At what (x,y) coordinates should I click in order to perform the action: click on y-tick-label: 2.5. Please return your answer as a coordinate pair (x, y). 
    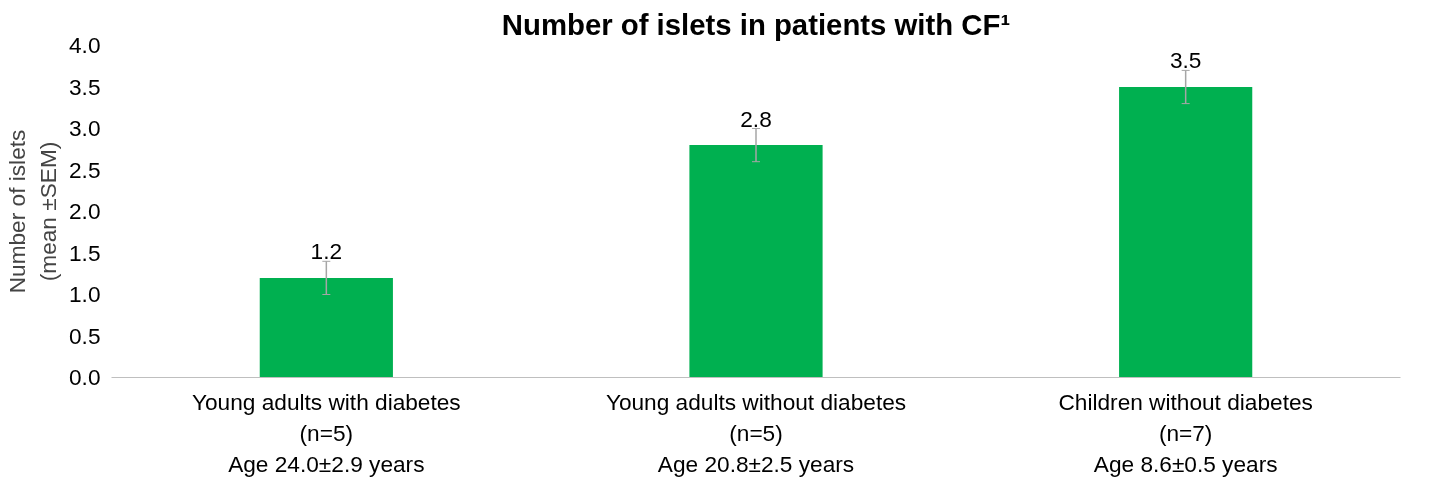
    Looking at the image, I should click on (85, 169).